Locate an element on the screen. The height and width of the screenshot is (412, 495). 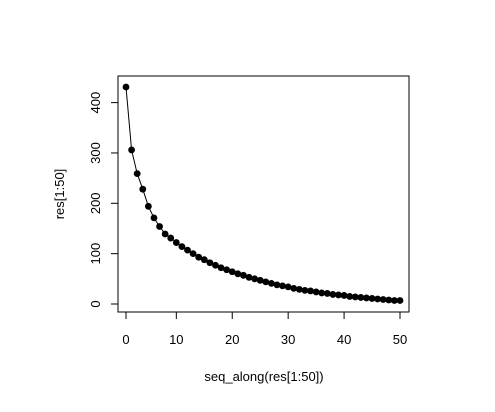
y-axis-title: res[1:50] is located at coordinates (59, 194).